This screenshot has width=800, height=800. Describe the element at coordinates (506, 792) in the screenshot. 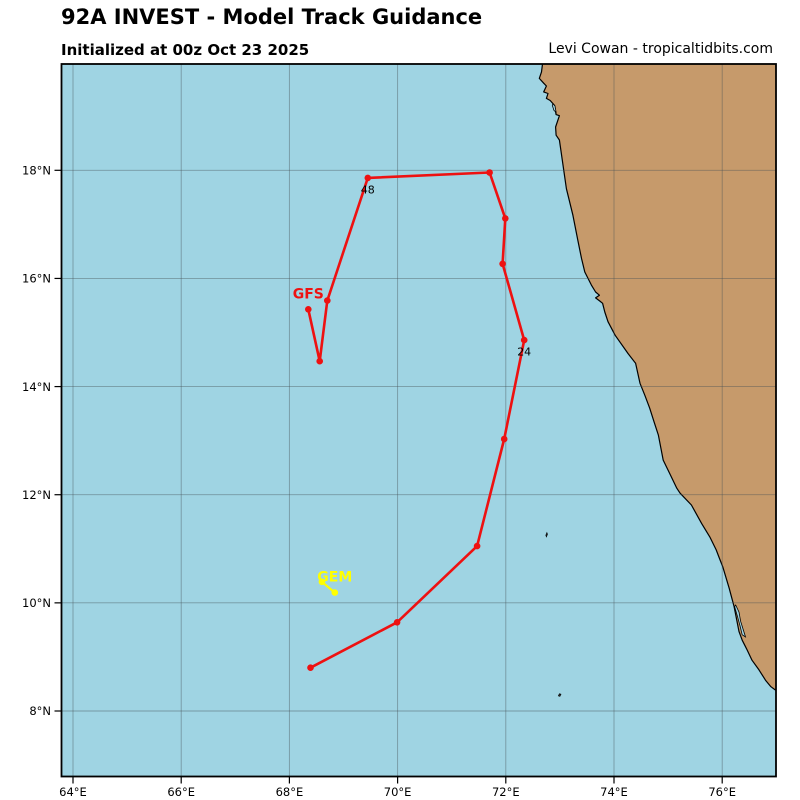

I see `lon-tick-label-72: 72°E` at that location.